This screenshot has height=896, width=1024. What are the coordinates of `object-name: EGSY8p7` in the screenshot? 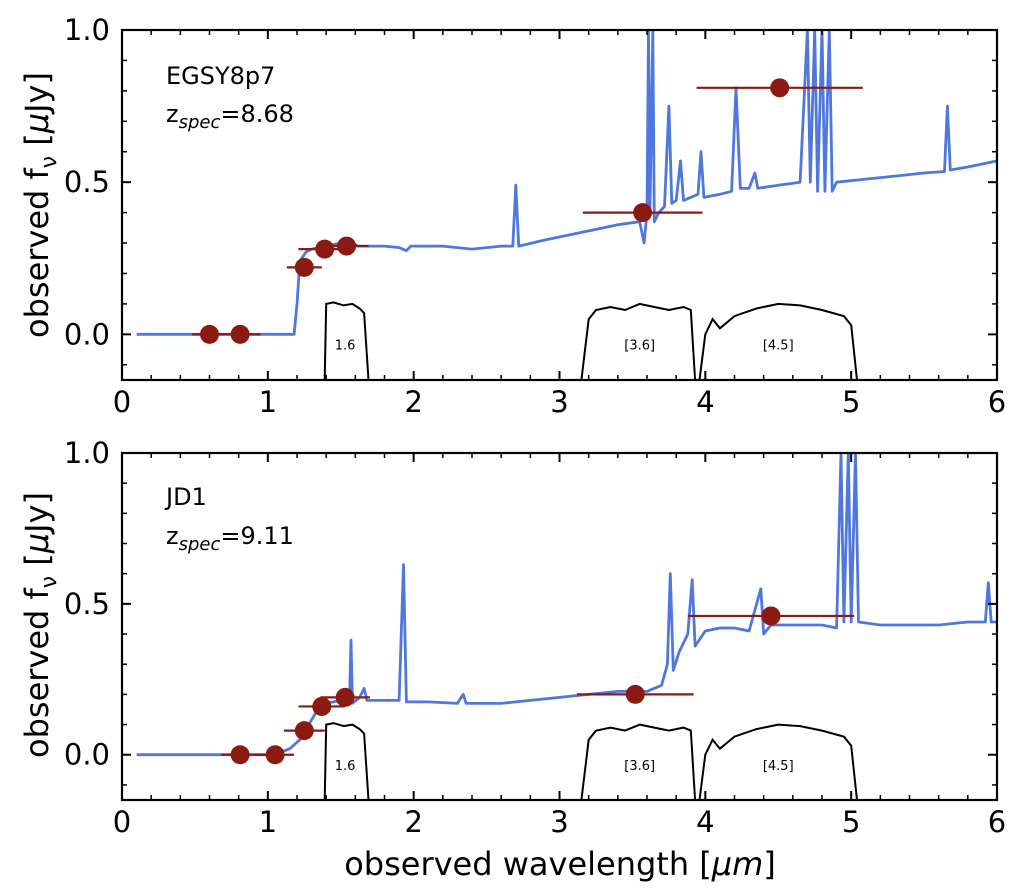 It's located at (220, 76).